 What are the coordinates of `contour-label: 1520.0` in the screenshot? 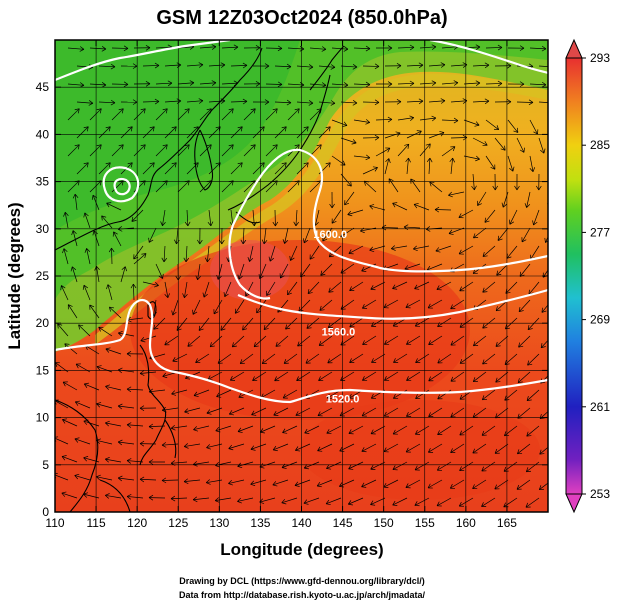 It's located at (343, 399).